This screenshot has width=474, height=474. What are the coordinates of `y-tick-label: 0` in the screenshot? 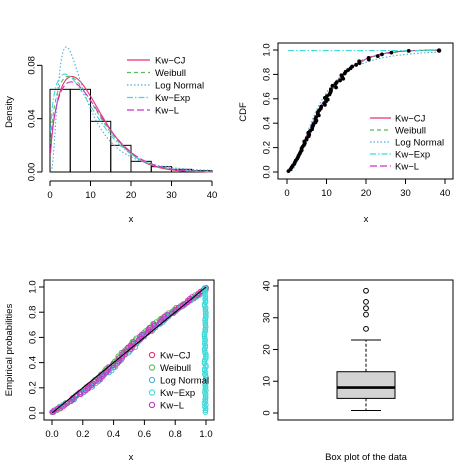 It's located at (267, 412).